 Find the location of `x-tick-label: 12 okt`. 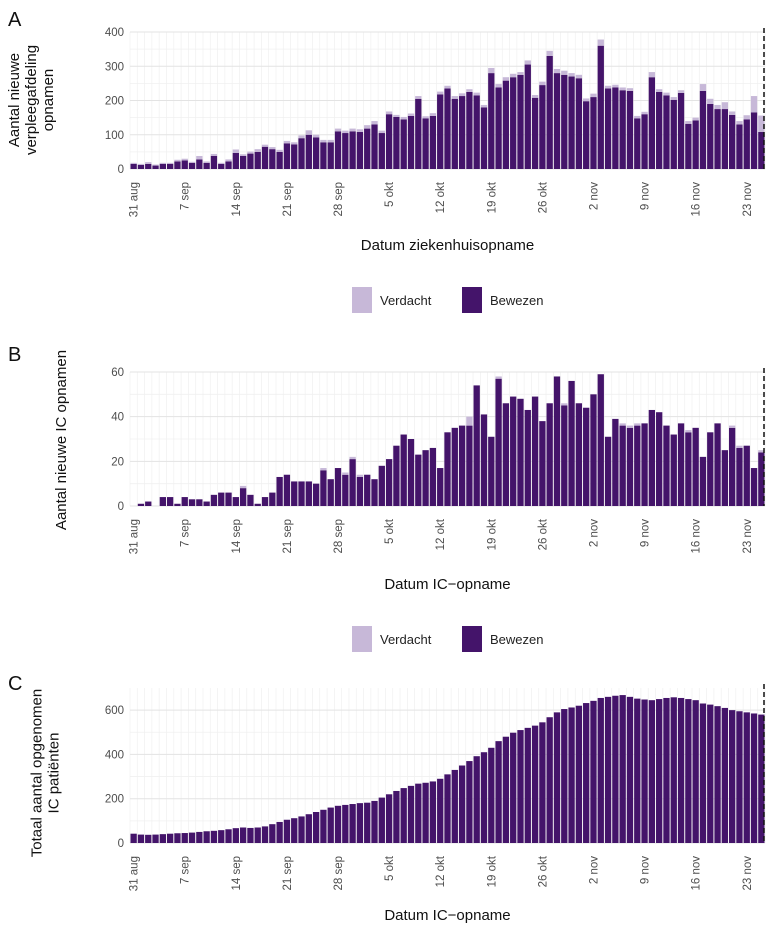

x-tick-label: 12 okt is located at coordinates (441, 534).